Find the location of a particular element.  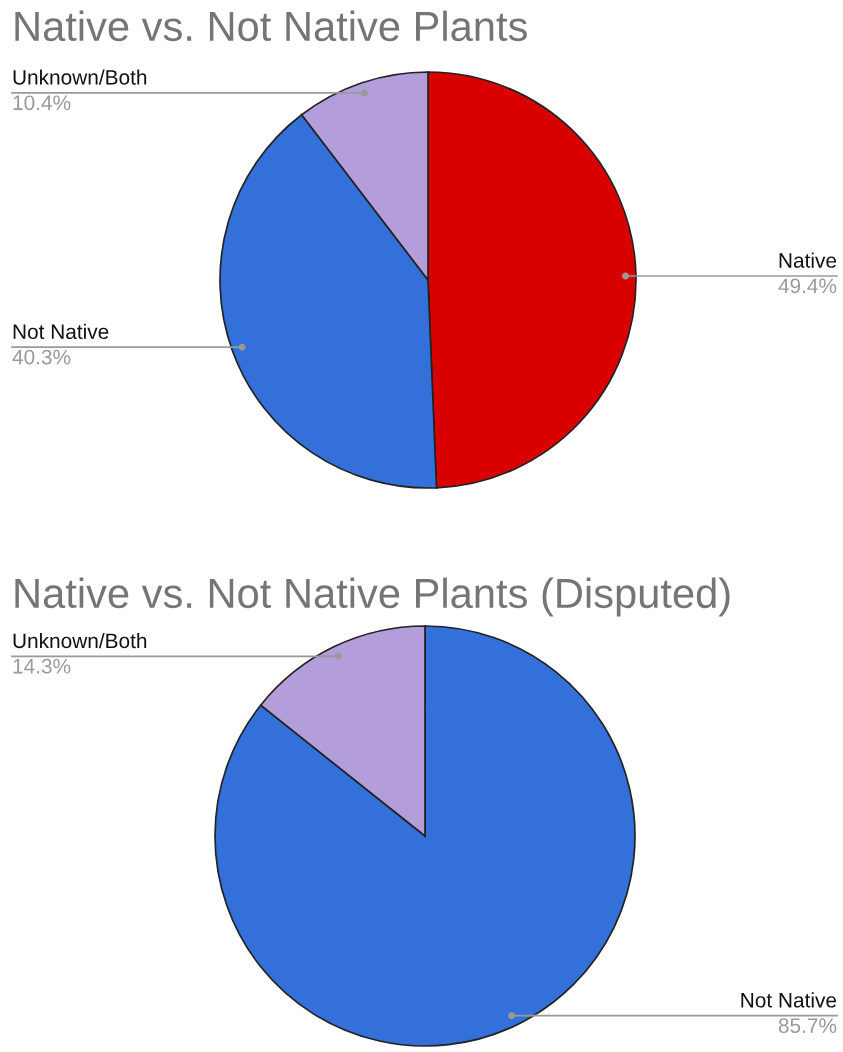

data-label: 14.3% is located at coordinates (42, 666).